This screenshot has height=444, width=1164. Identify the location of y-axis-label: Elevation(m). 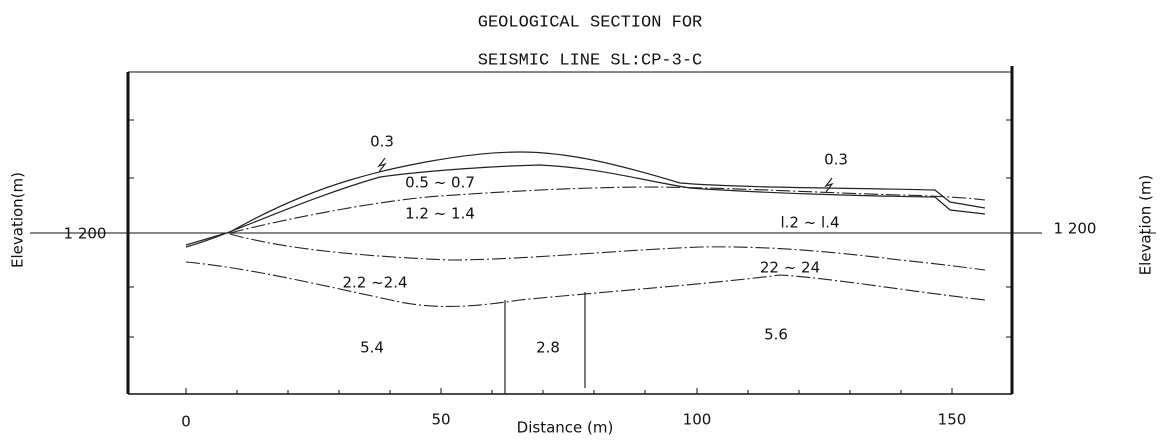
(18, 220).